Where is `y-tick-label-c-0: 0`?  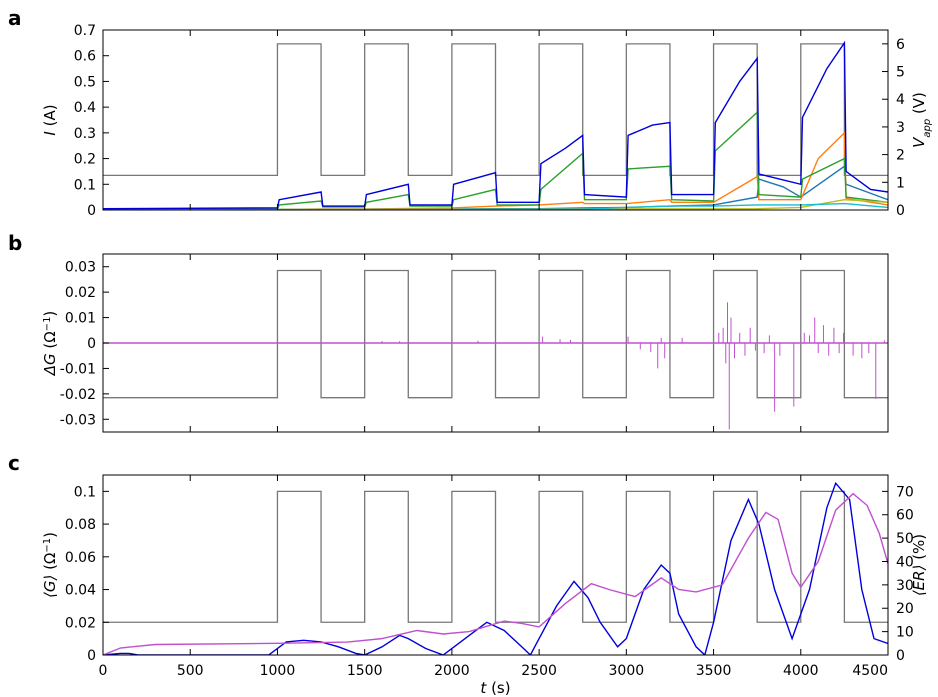 y-tick-label-c-0: 0 is located at coordinates (91, 656).